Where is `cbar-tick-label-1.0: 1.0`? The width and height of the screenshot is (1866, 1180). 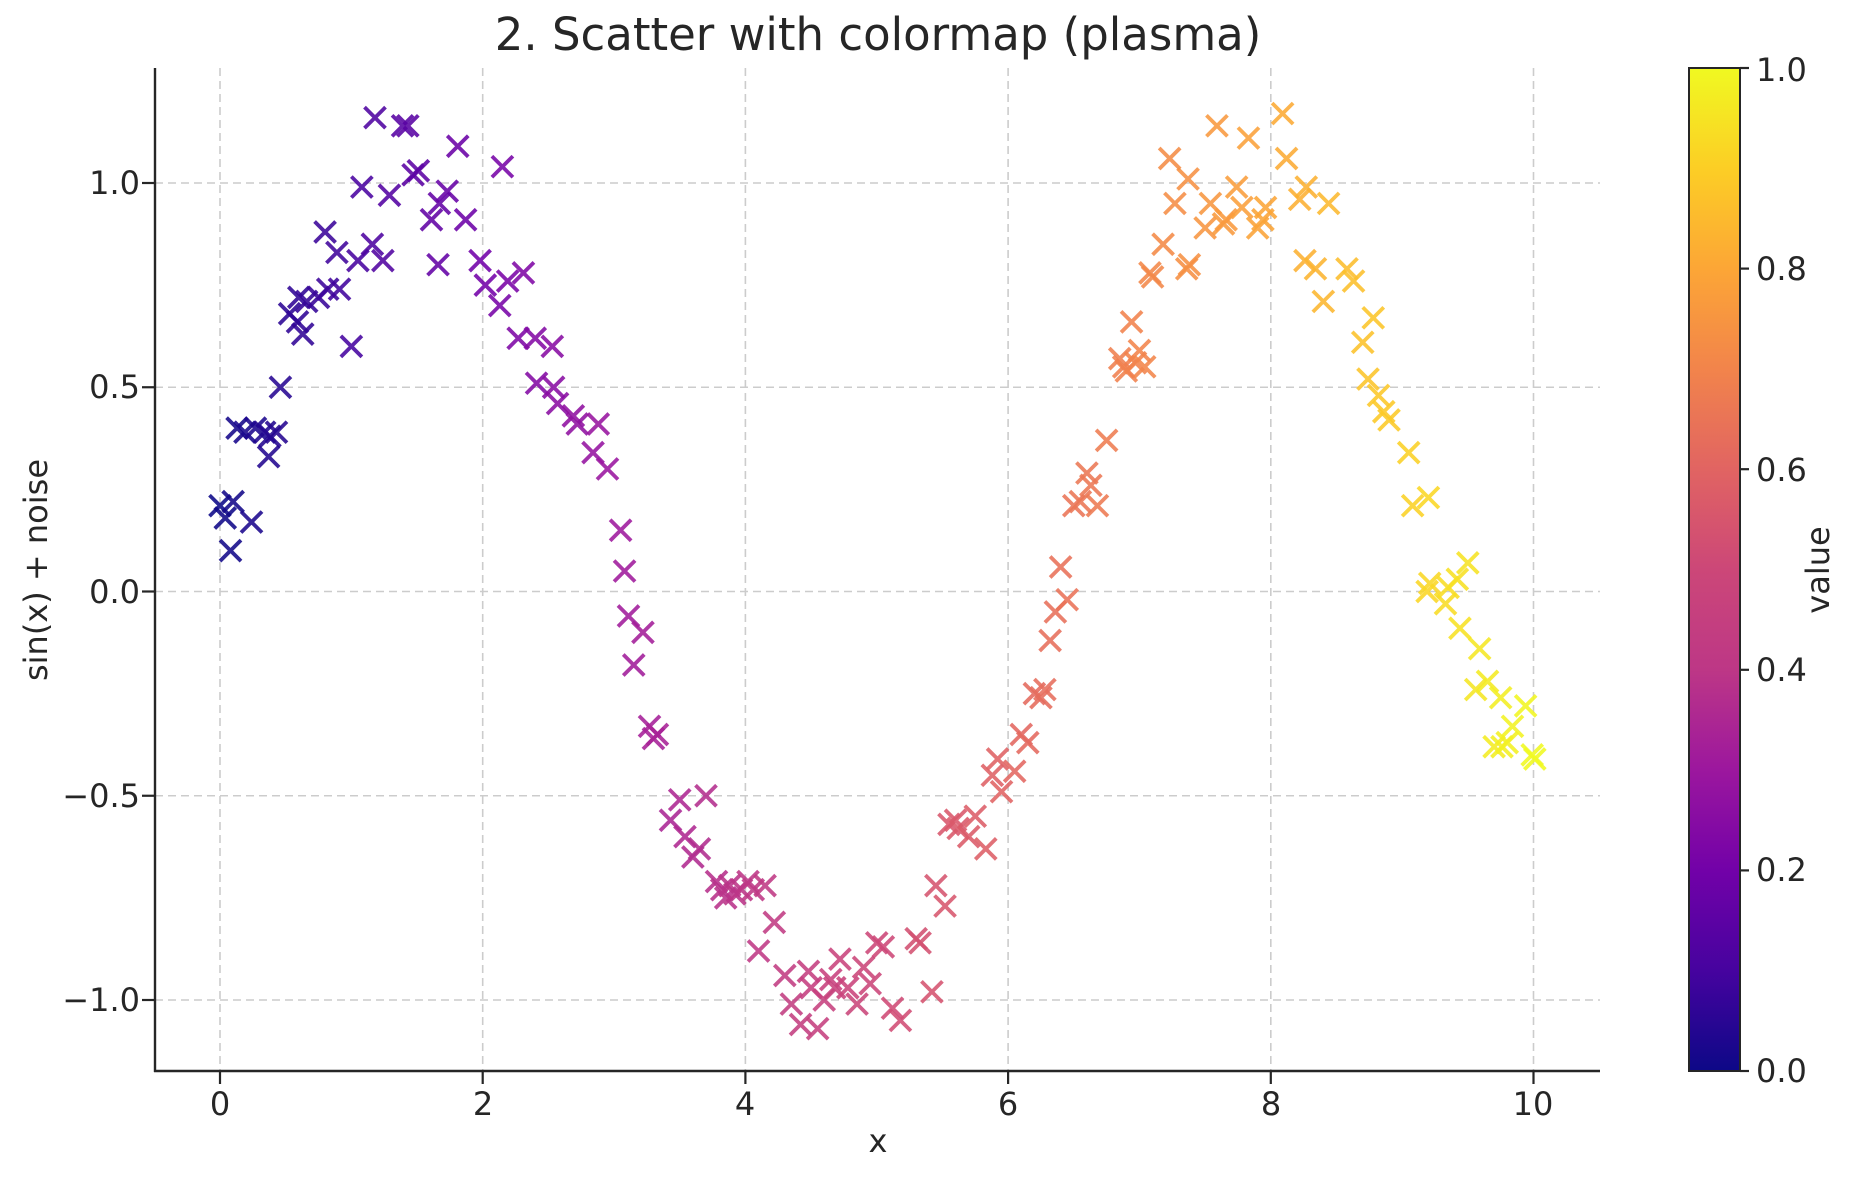
cbar-tick-label-1.0: 1.0 is located at coordinates (1781, 70).